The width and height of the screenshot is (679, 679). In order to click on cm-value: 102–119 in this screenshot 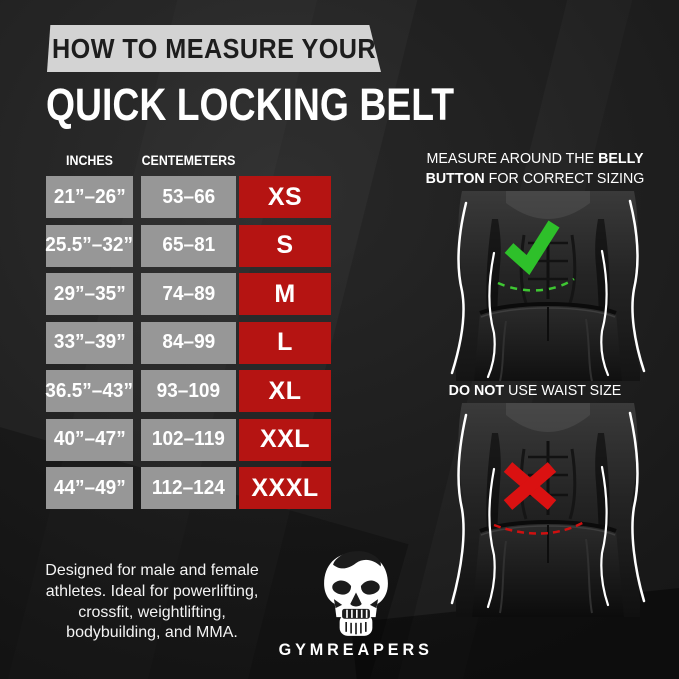, I will do `click(188, 439)`.